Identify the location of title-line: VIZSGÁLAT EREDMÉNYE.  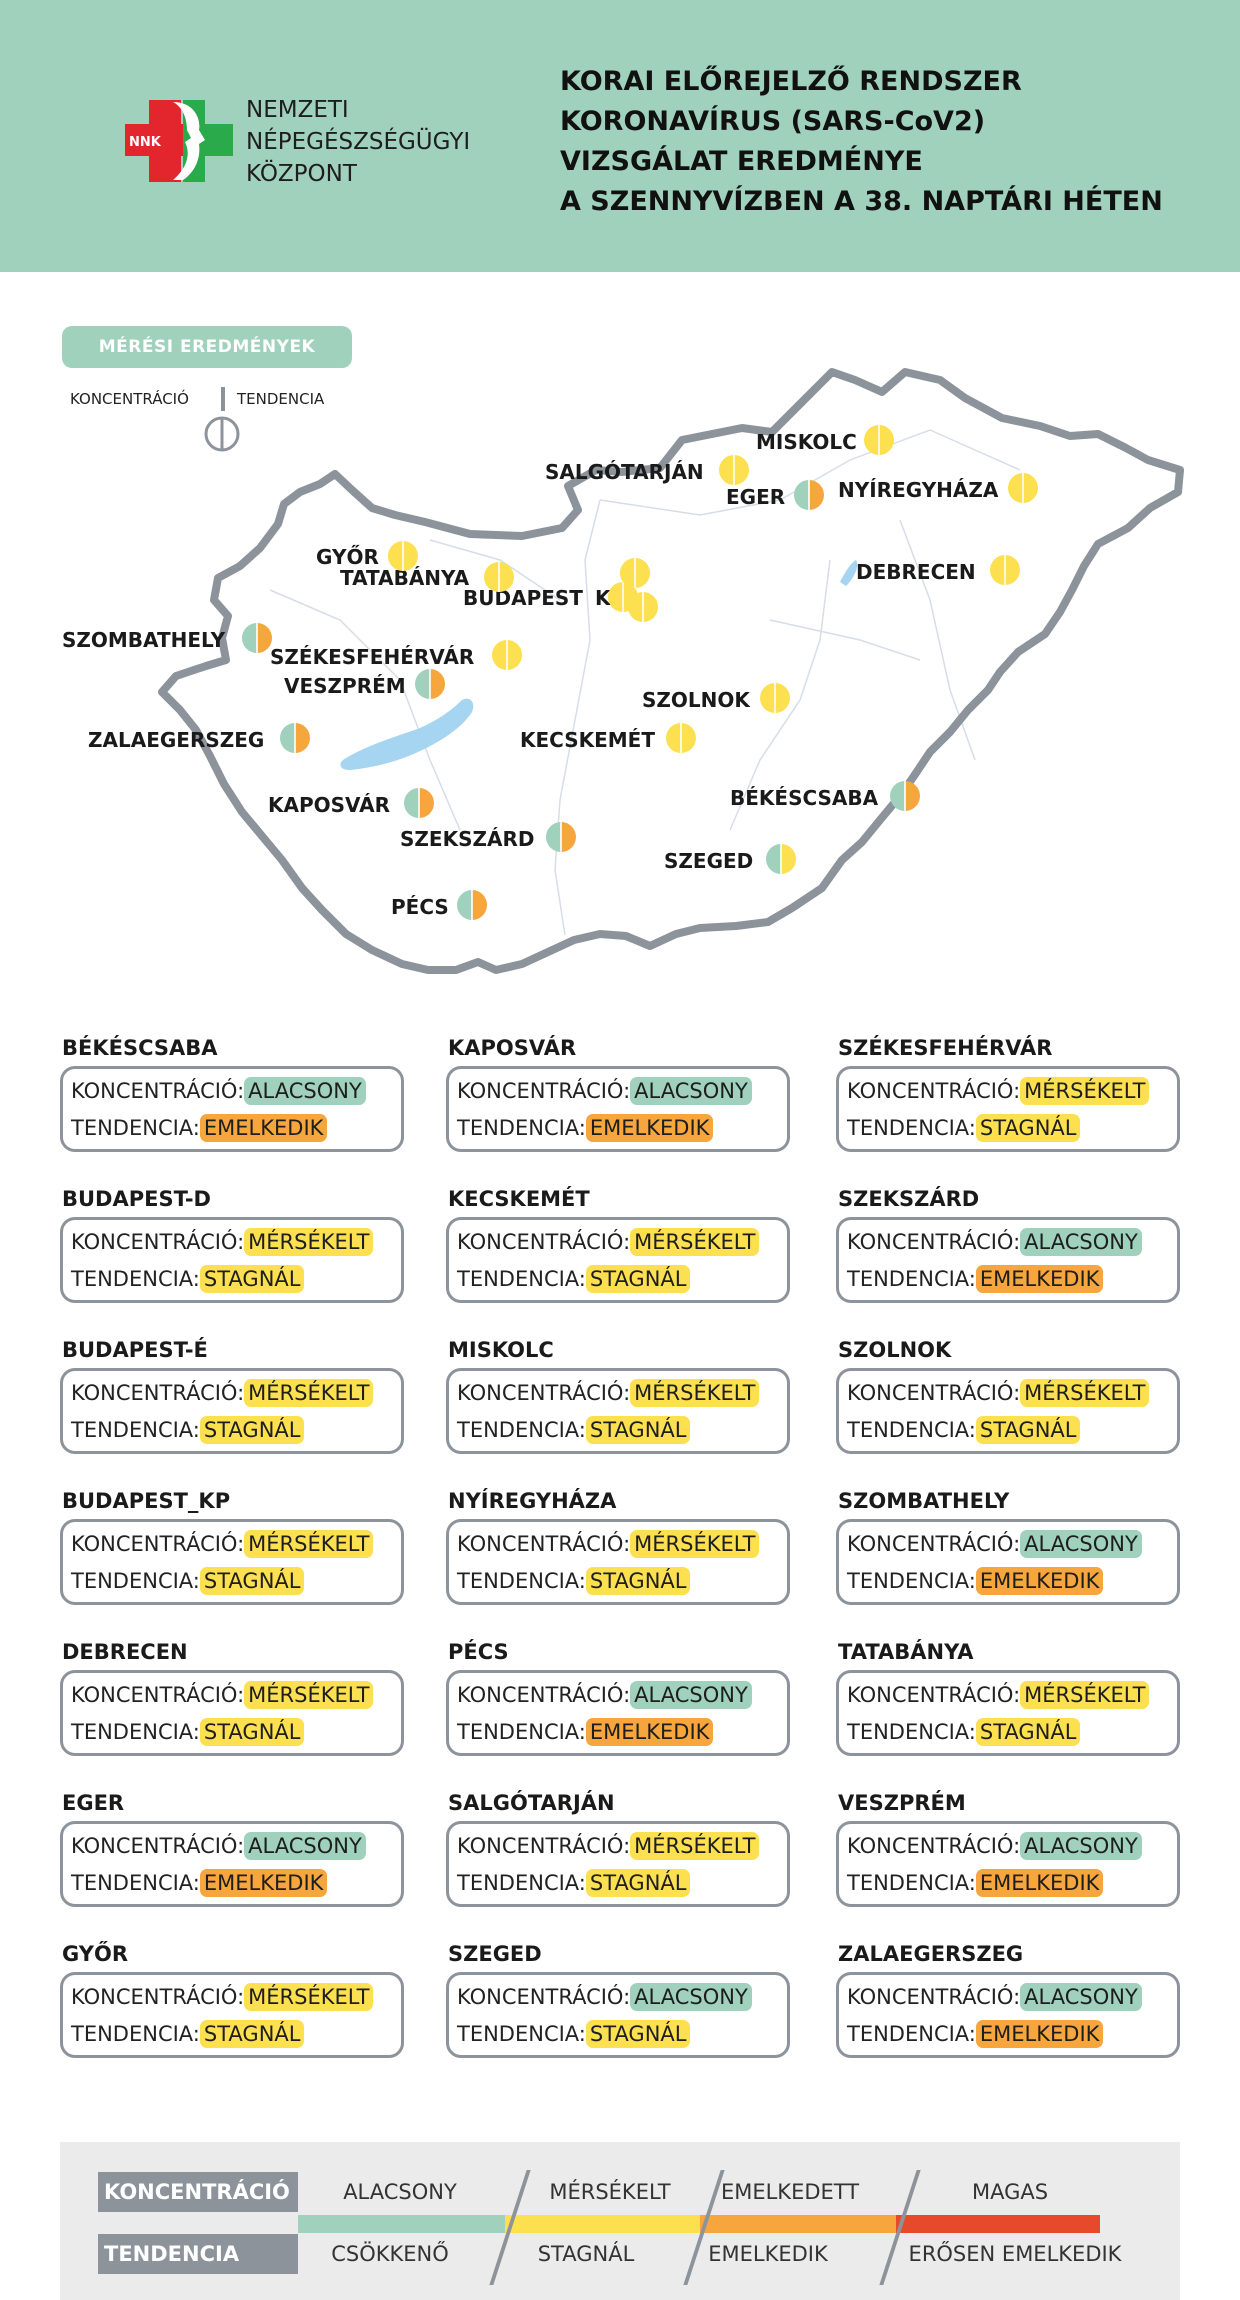
(741, 161).